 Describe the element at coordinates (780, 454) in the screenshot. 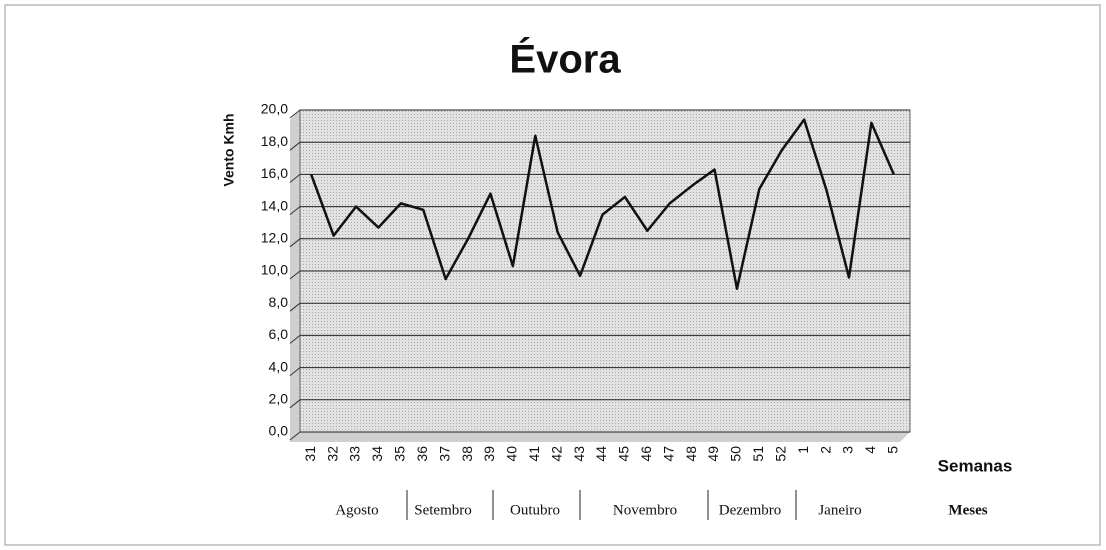

I see `x-tick-label: 52` at that location.